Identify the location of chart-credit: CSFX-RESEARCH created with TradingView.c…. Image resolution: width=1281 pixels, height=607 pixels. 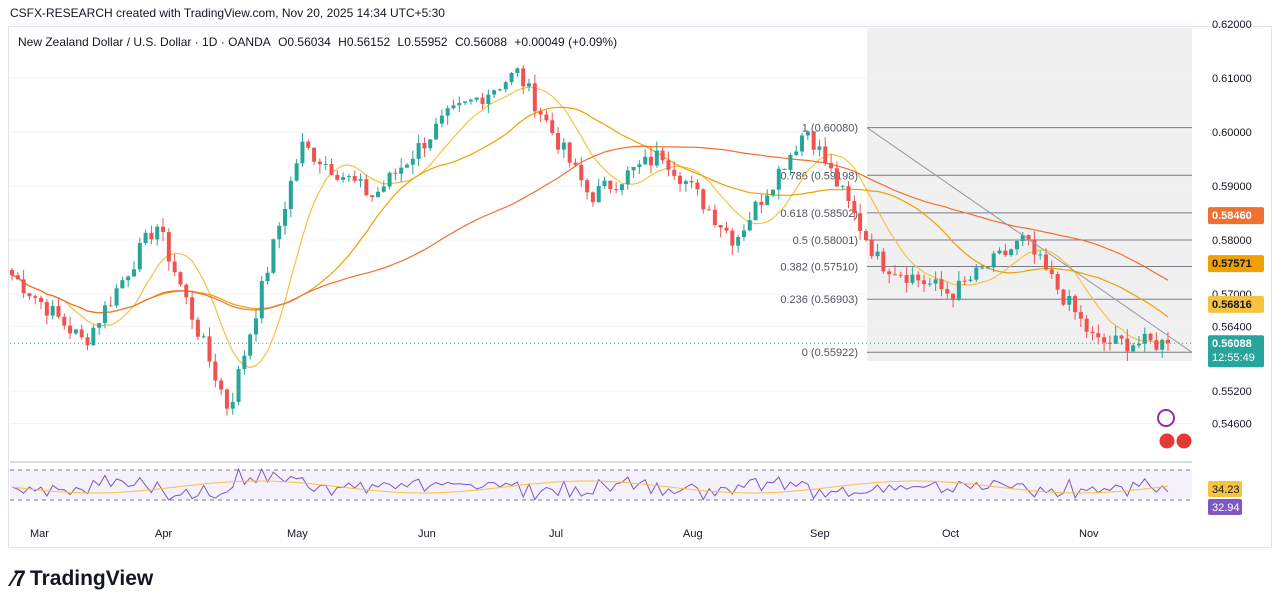
(227, 13).